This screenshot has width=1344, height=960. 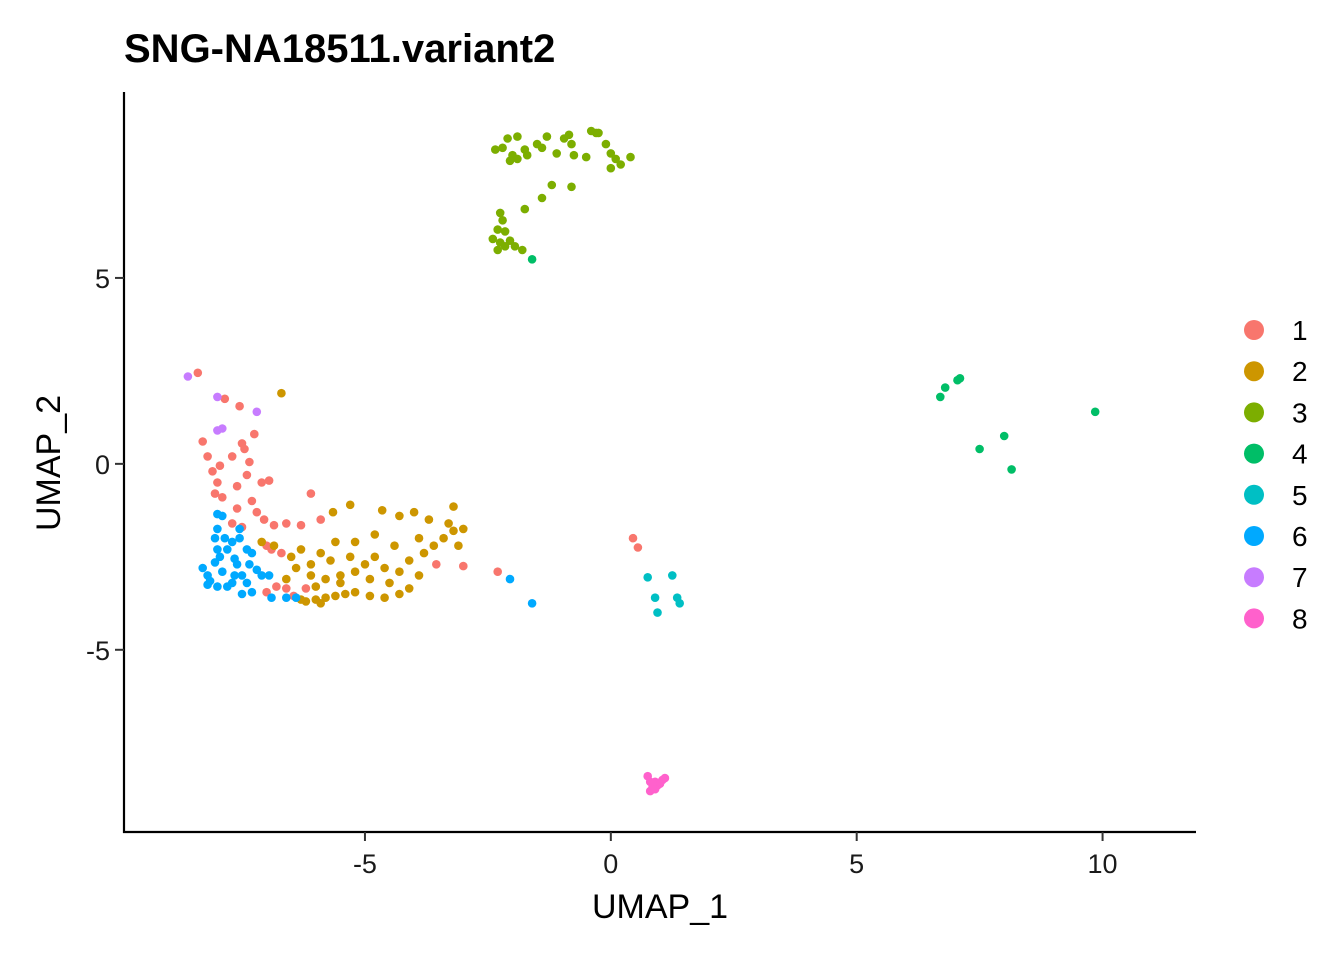 What do you see at coordinates (1300, 330) in the screenshot?
I see `legend-label-1: 1` at bounding box center [1300, 330].